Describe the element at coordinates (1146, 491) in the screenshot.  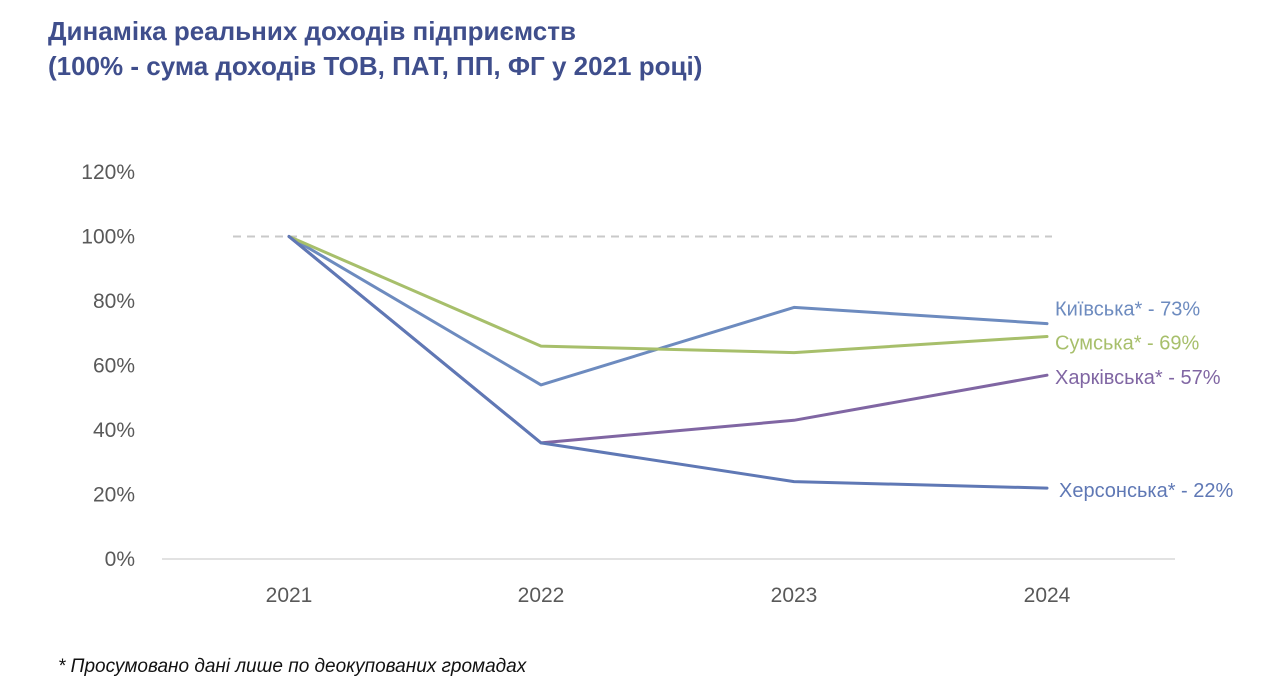
I see `series-end-label: Херсонська* - 22%` at that location.